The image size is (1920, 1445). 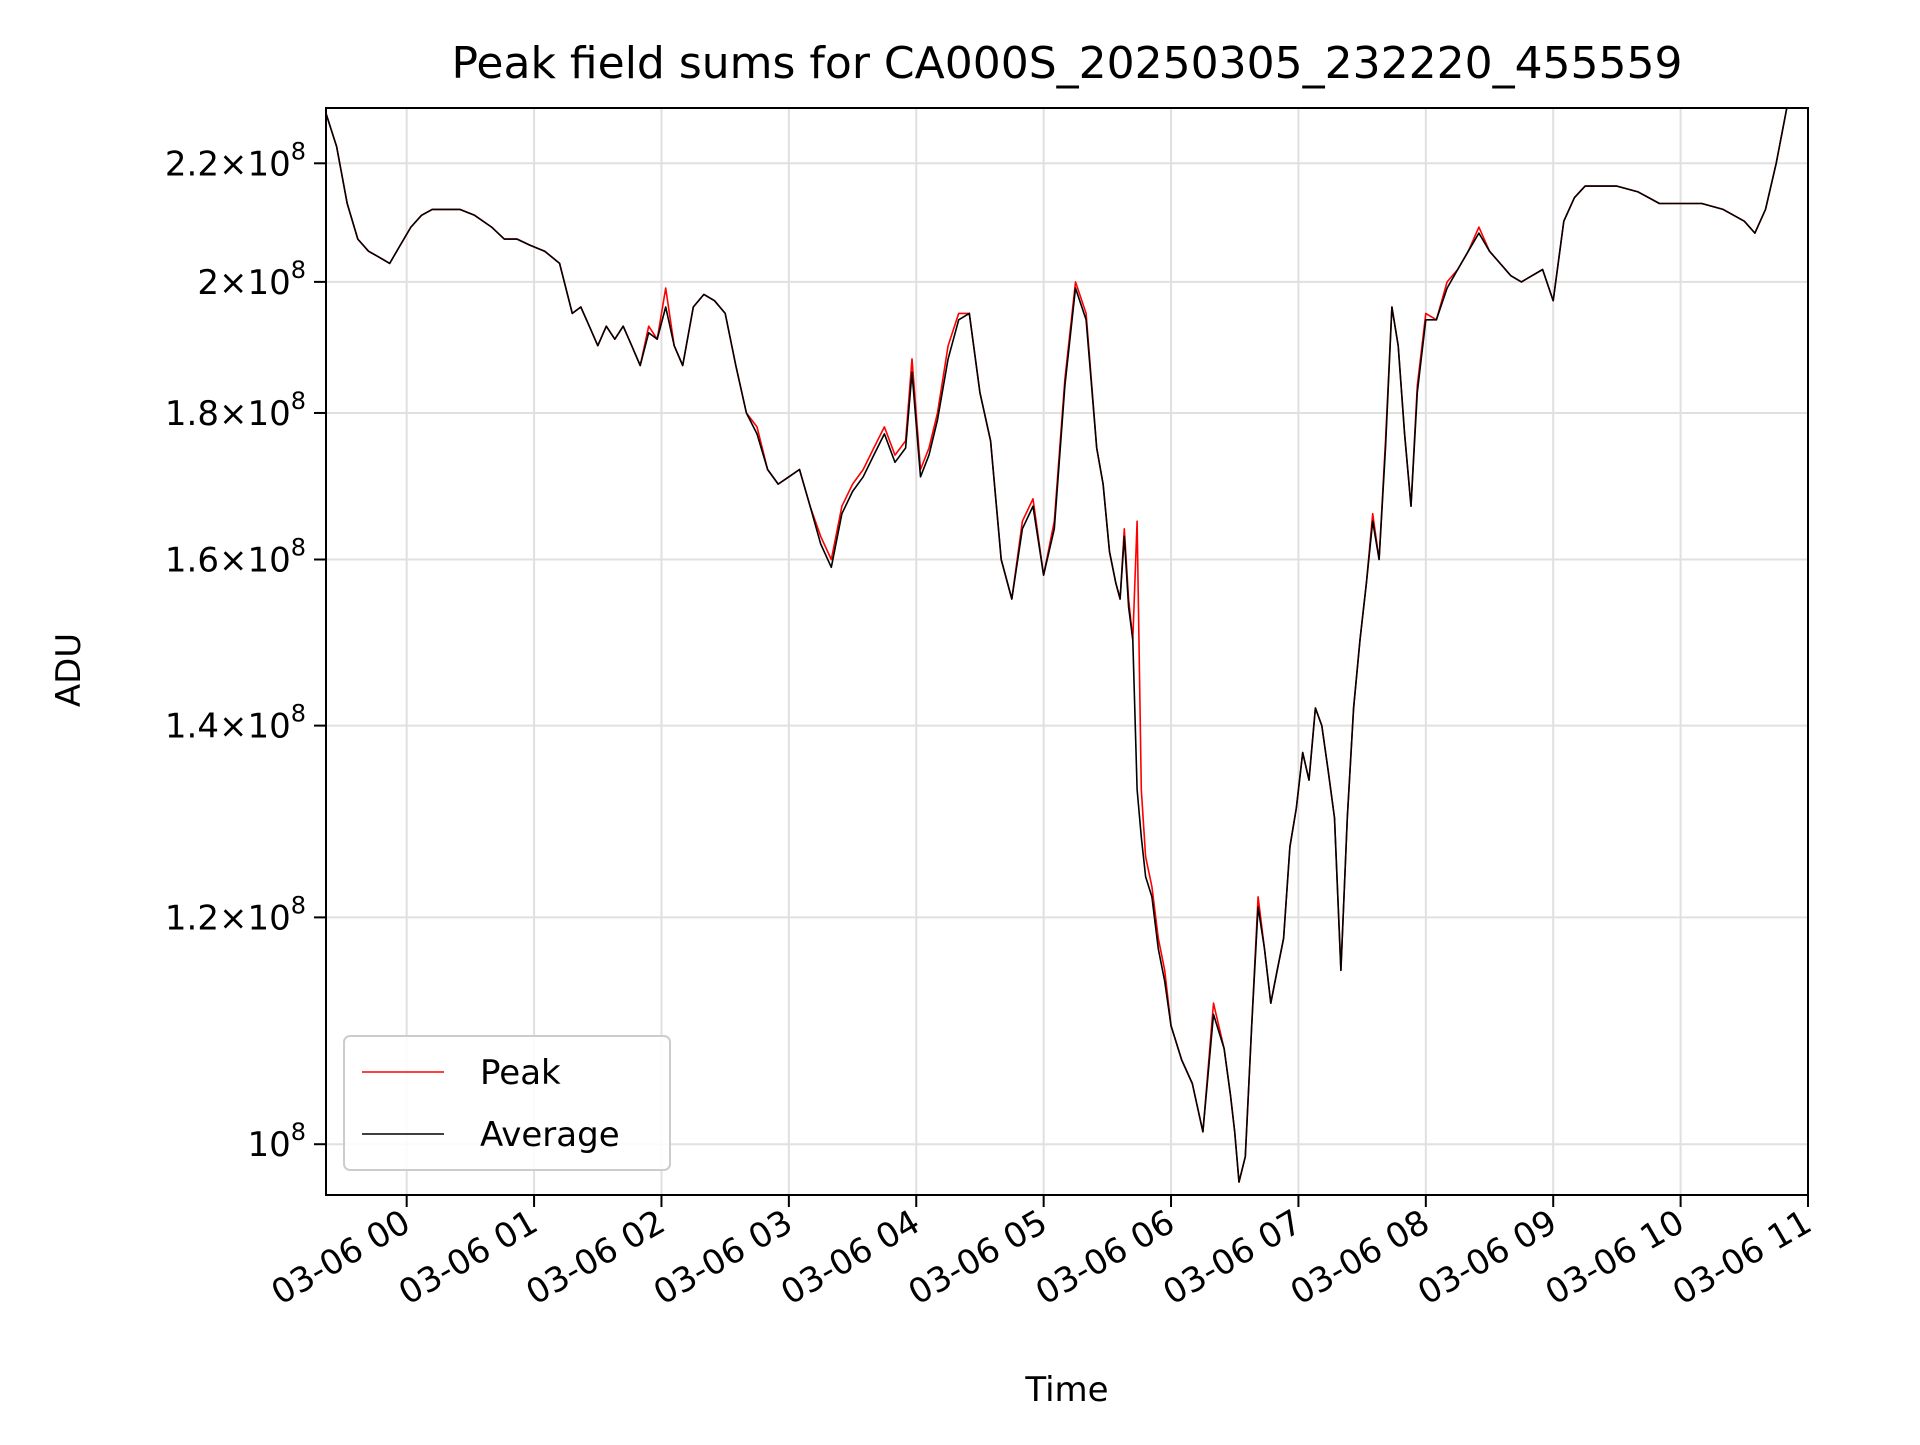 I want to click on y-tick-label: 1.4×10⁸, so click(x=235, y=723).